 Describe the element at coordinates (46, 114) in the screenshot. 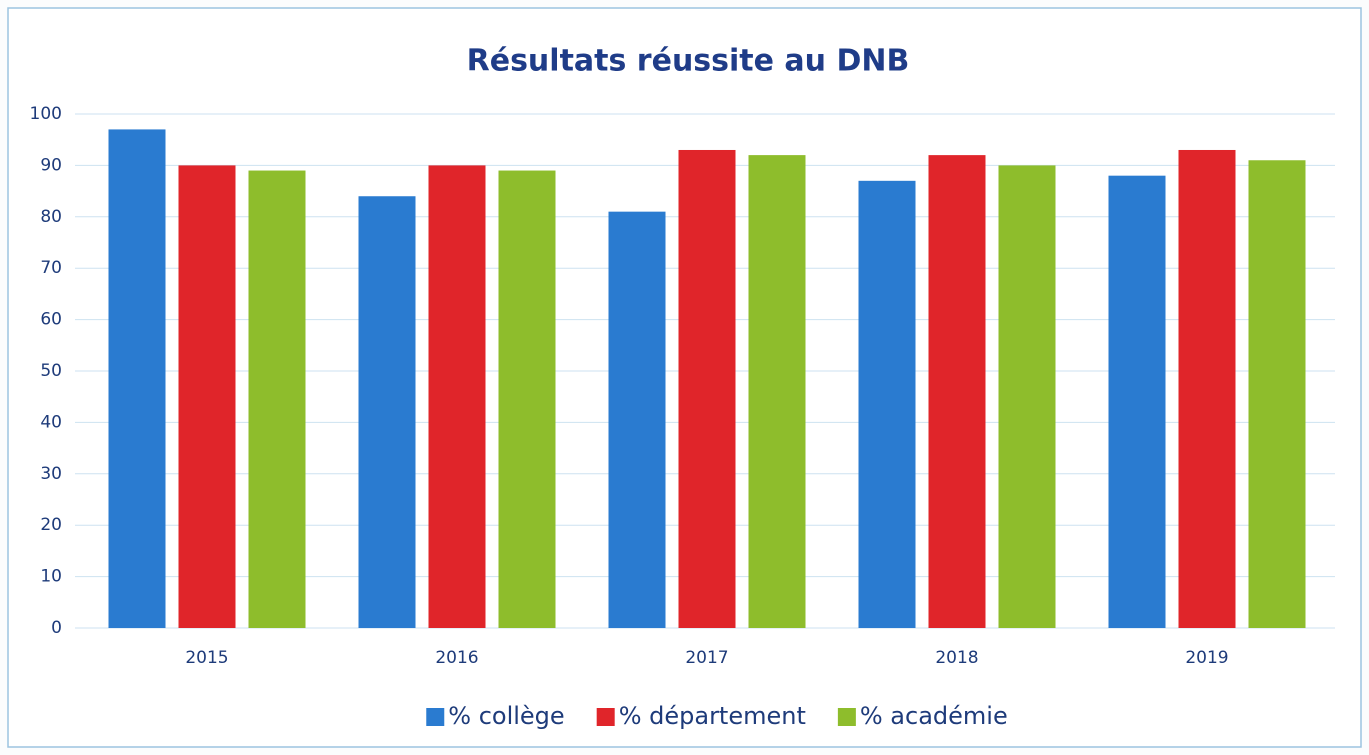

I see `y-tick-label: 100` at that location.